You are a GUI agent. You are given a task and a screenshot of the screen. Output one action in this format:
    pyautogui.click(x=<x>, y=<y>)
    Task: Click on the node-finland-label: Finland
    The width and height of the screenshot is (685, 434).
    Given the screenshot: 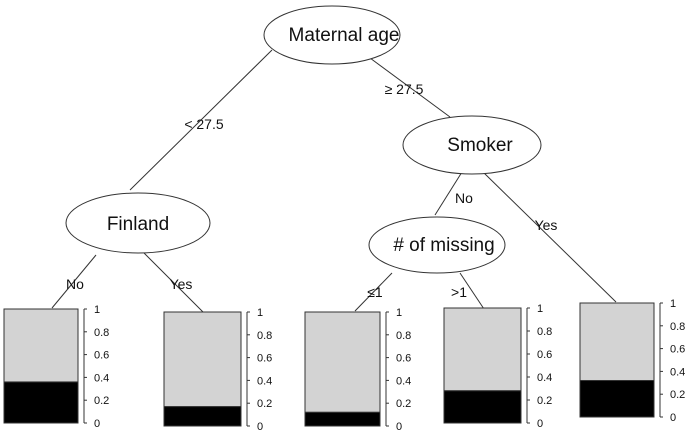 What is the action you would take?
    pyautogui.click(x=138, y=224)
    